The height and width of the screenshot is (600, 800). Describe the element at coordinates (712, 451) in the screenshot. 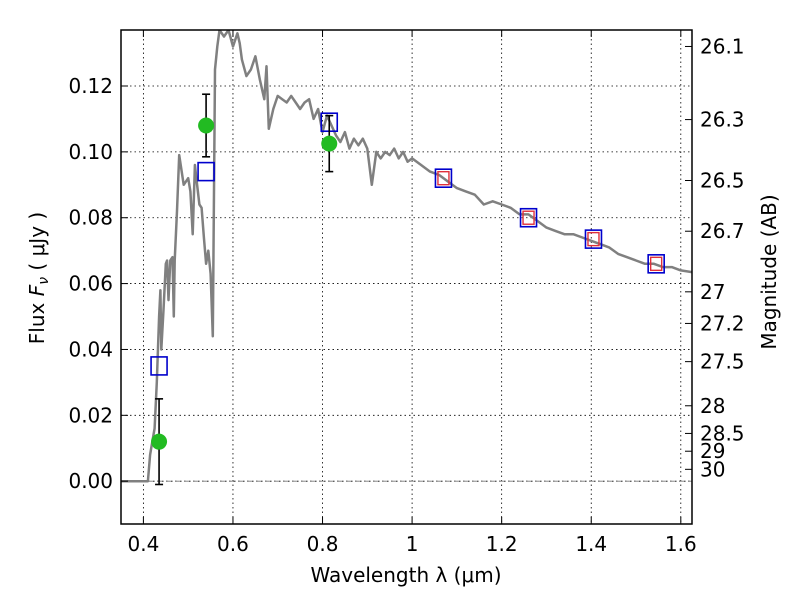

I see `y-right-tick-label: 29` at that location.